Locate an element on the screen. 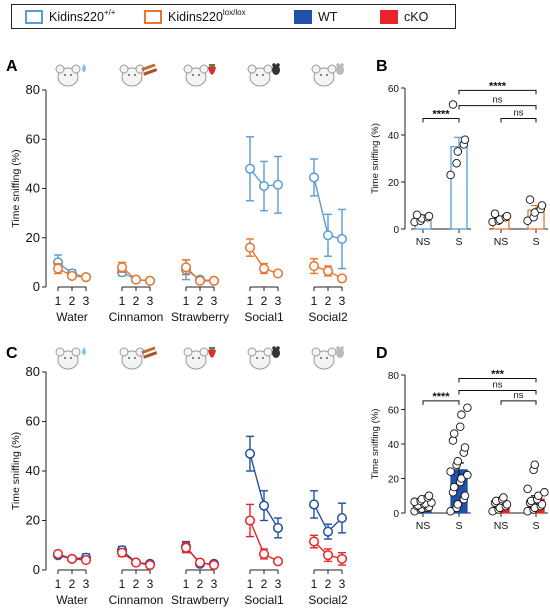 Image resolution: width=550 pixels, height=608 pixels. panel-label-a: A is located at coordinates (12, 66).